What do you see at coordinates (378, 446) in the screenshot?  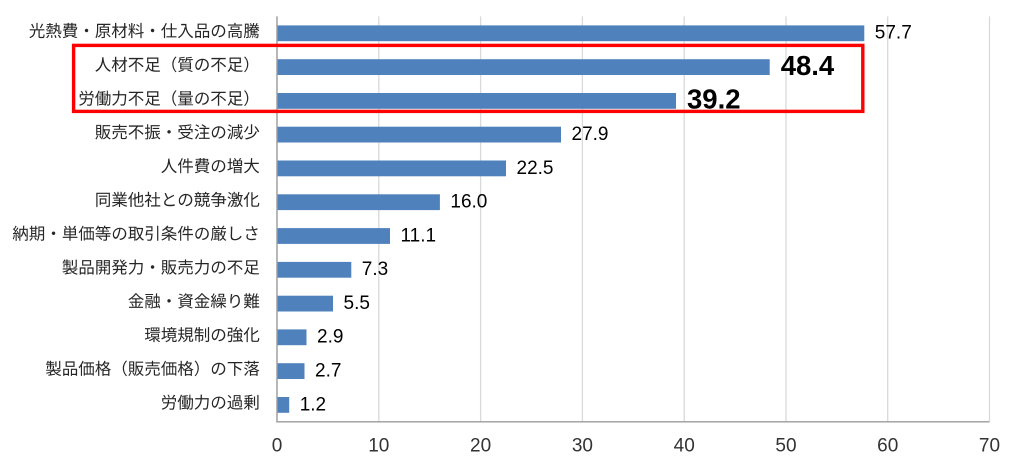 I see `svg-text: 10` at bounding box center [378, 446].